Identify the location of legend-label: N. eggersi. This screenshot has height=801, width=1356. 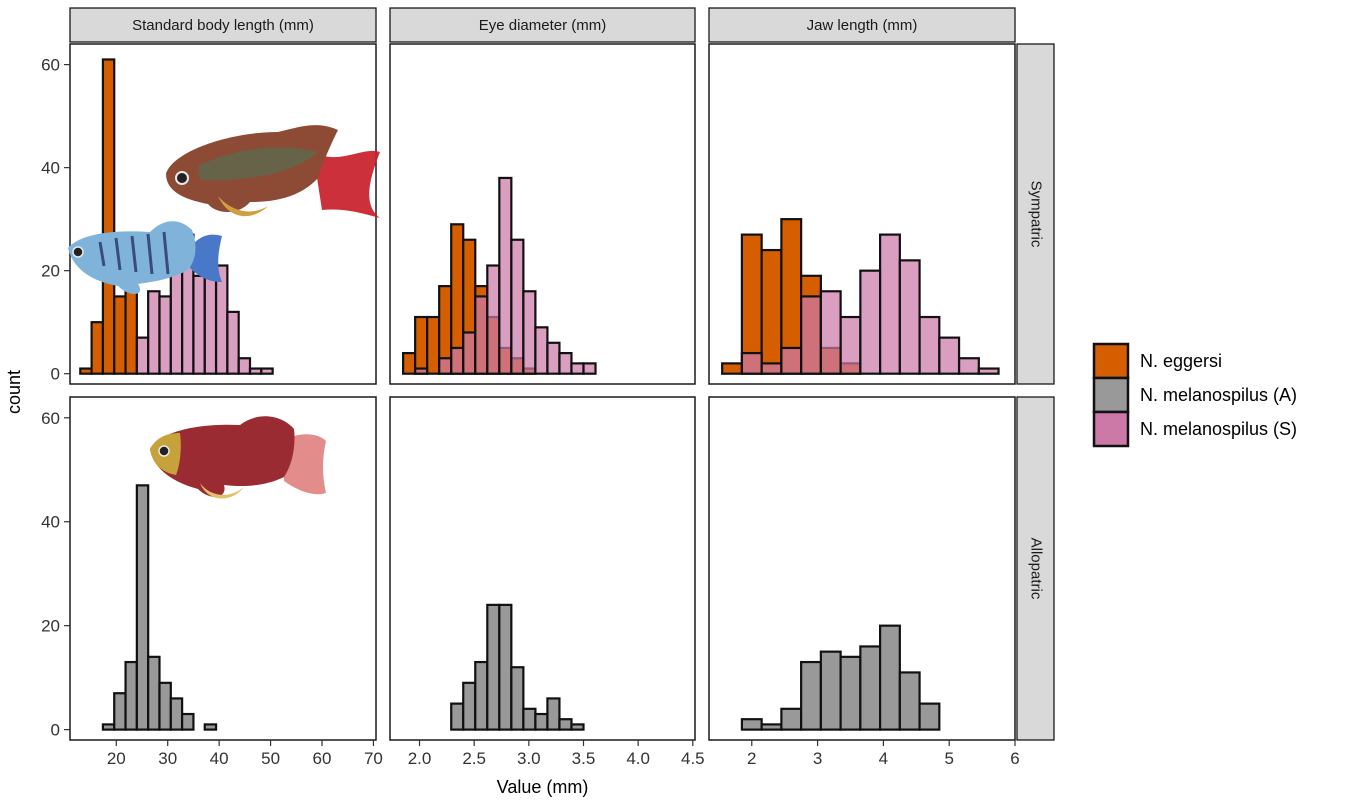
(1181, 361).